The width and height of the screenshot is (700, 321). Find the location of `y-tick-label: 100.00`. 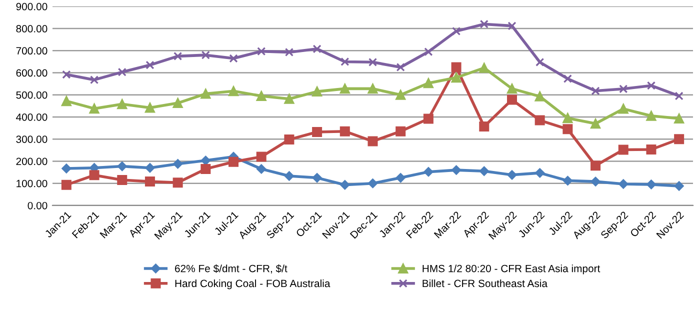

y-tick-label: 100.00 is located at coordinates (32, 184).